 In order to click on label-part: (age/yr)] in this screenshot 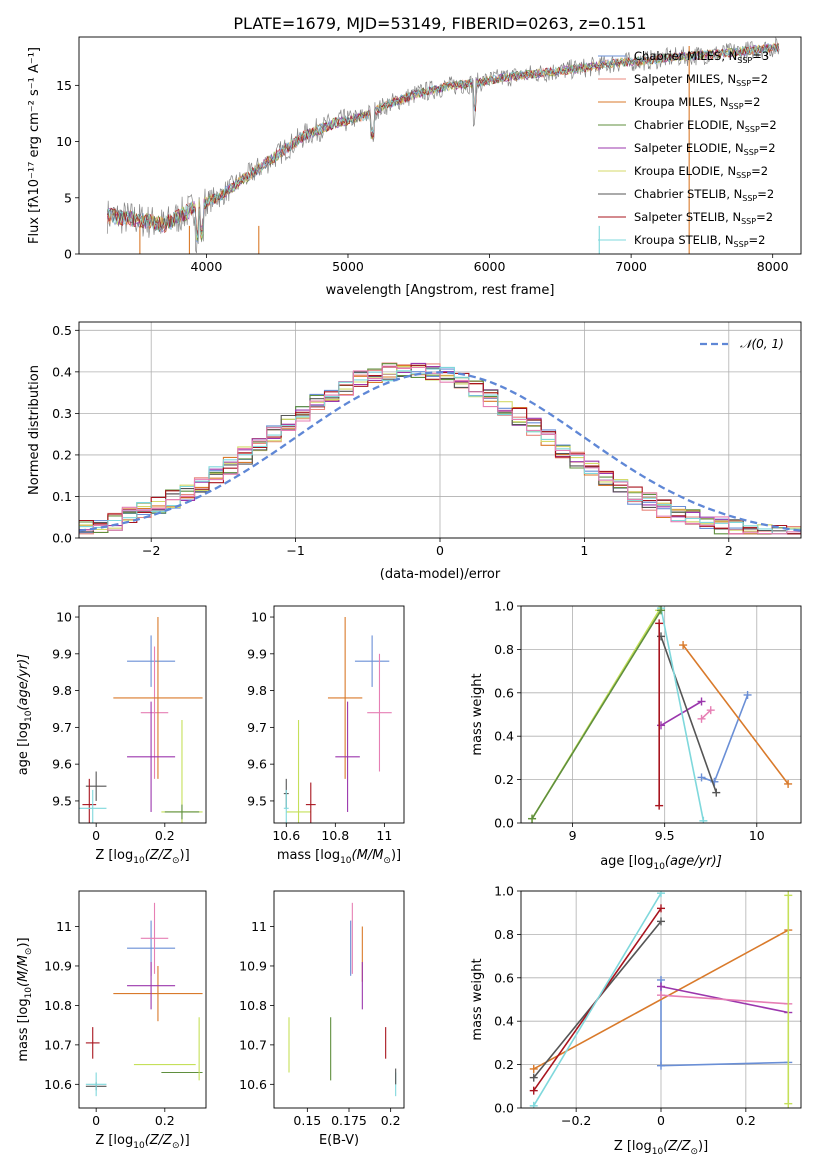, I will do `click(693, 861)`.